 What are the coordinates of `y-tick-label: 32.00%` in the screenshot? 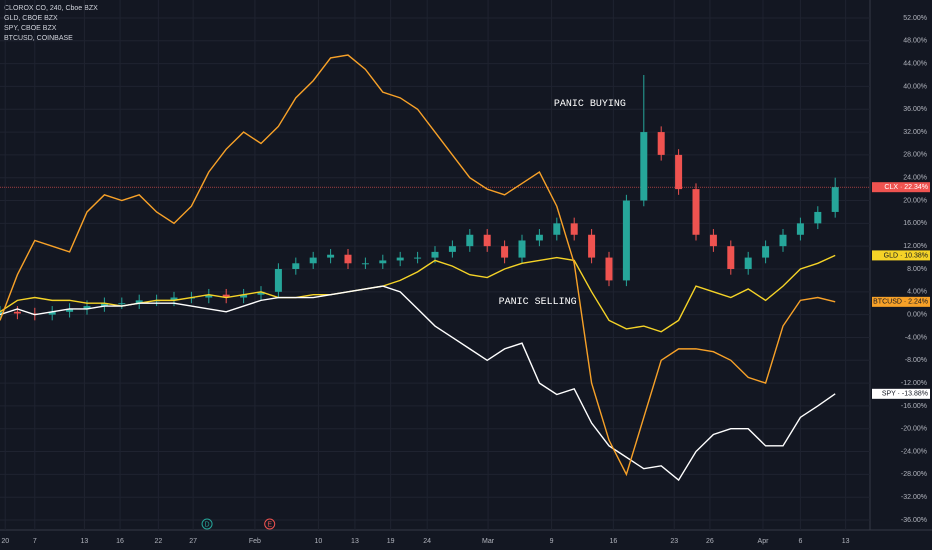 It's located at (915, 132).